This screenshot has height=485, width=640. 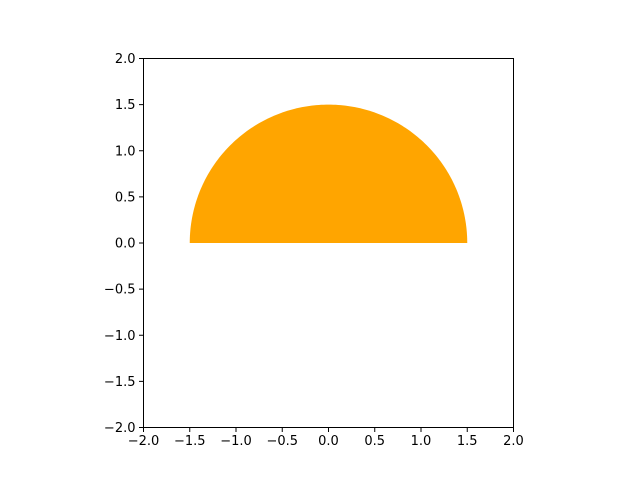 What do you see at coordinates (190, 441) in the screenshot?
I see `x-tick-label: −1.5` at bounding box center [190, 441].